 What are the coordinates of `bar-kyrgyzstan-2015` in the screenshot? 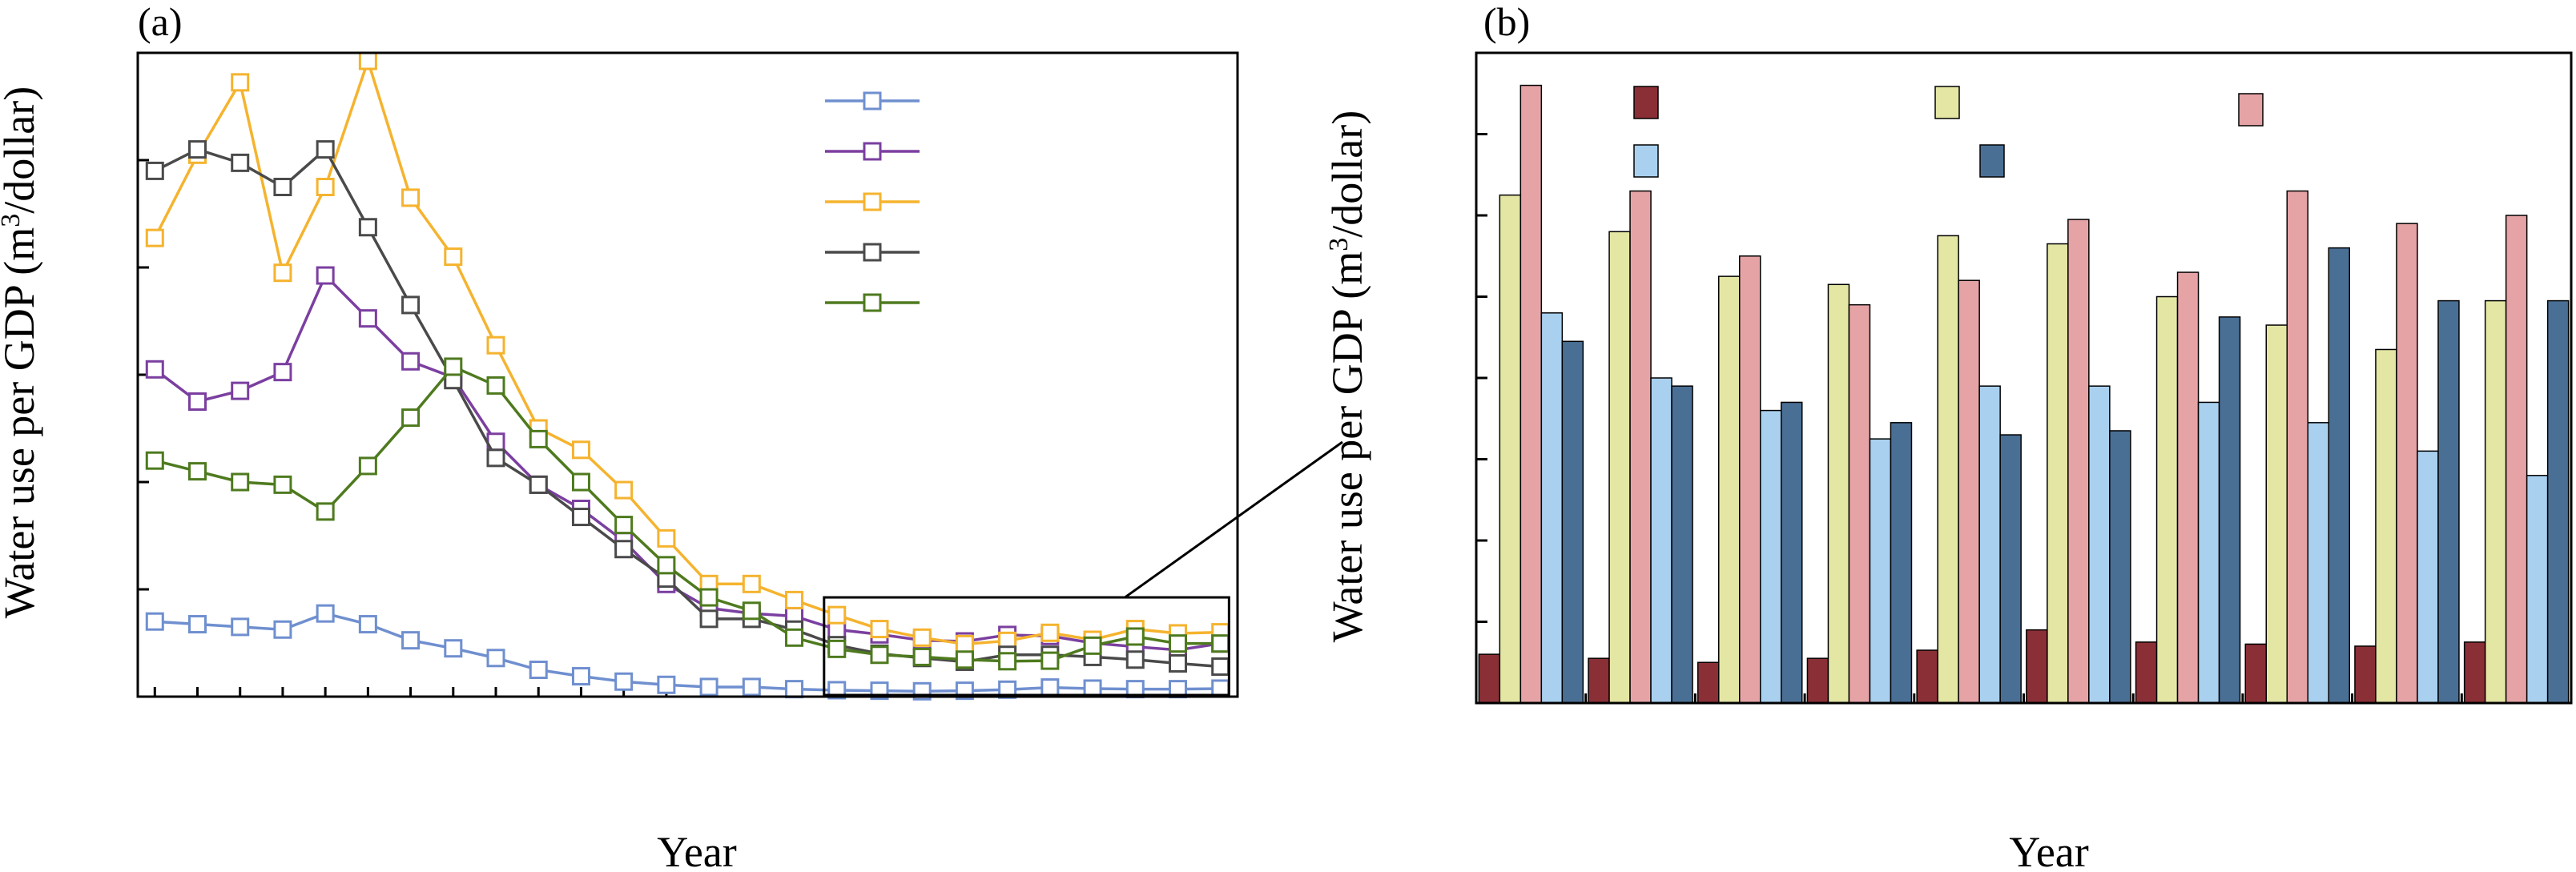 It's located at (1948, 469).